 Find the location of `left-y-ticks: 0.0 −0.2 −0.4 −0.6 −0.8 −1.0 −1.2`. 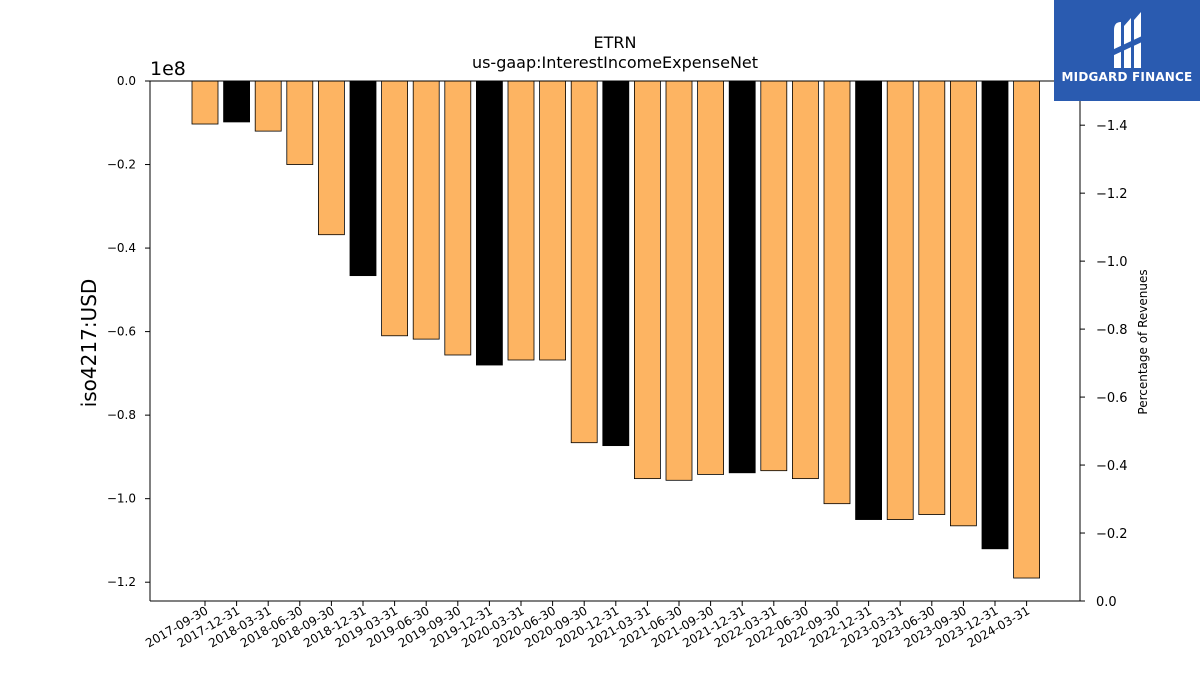

left-y-ticks: 0.0 −0.2 −0.4 −0.6 −0.8 −1.0 −1.2 is located at coordinates (128, 331).